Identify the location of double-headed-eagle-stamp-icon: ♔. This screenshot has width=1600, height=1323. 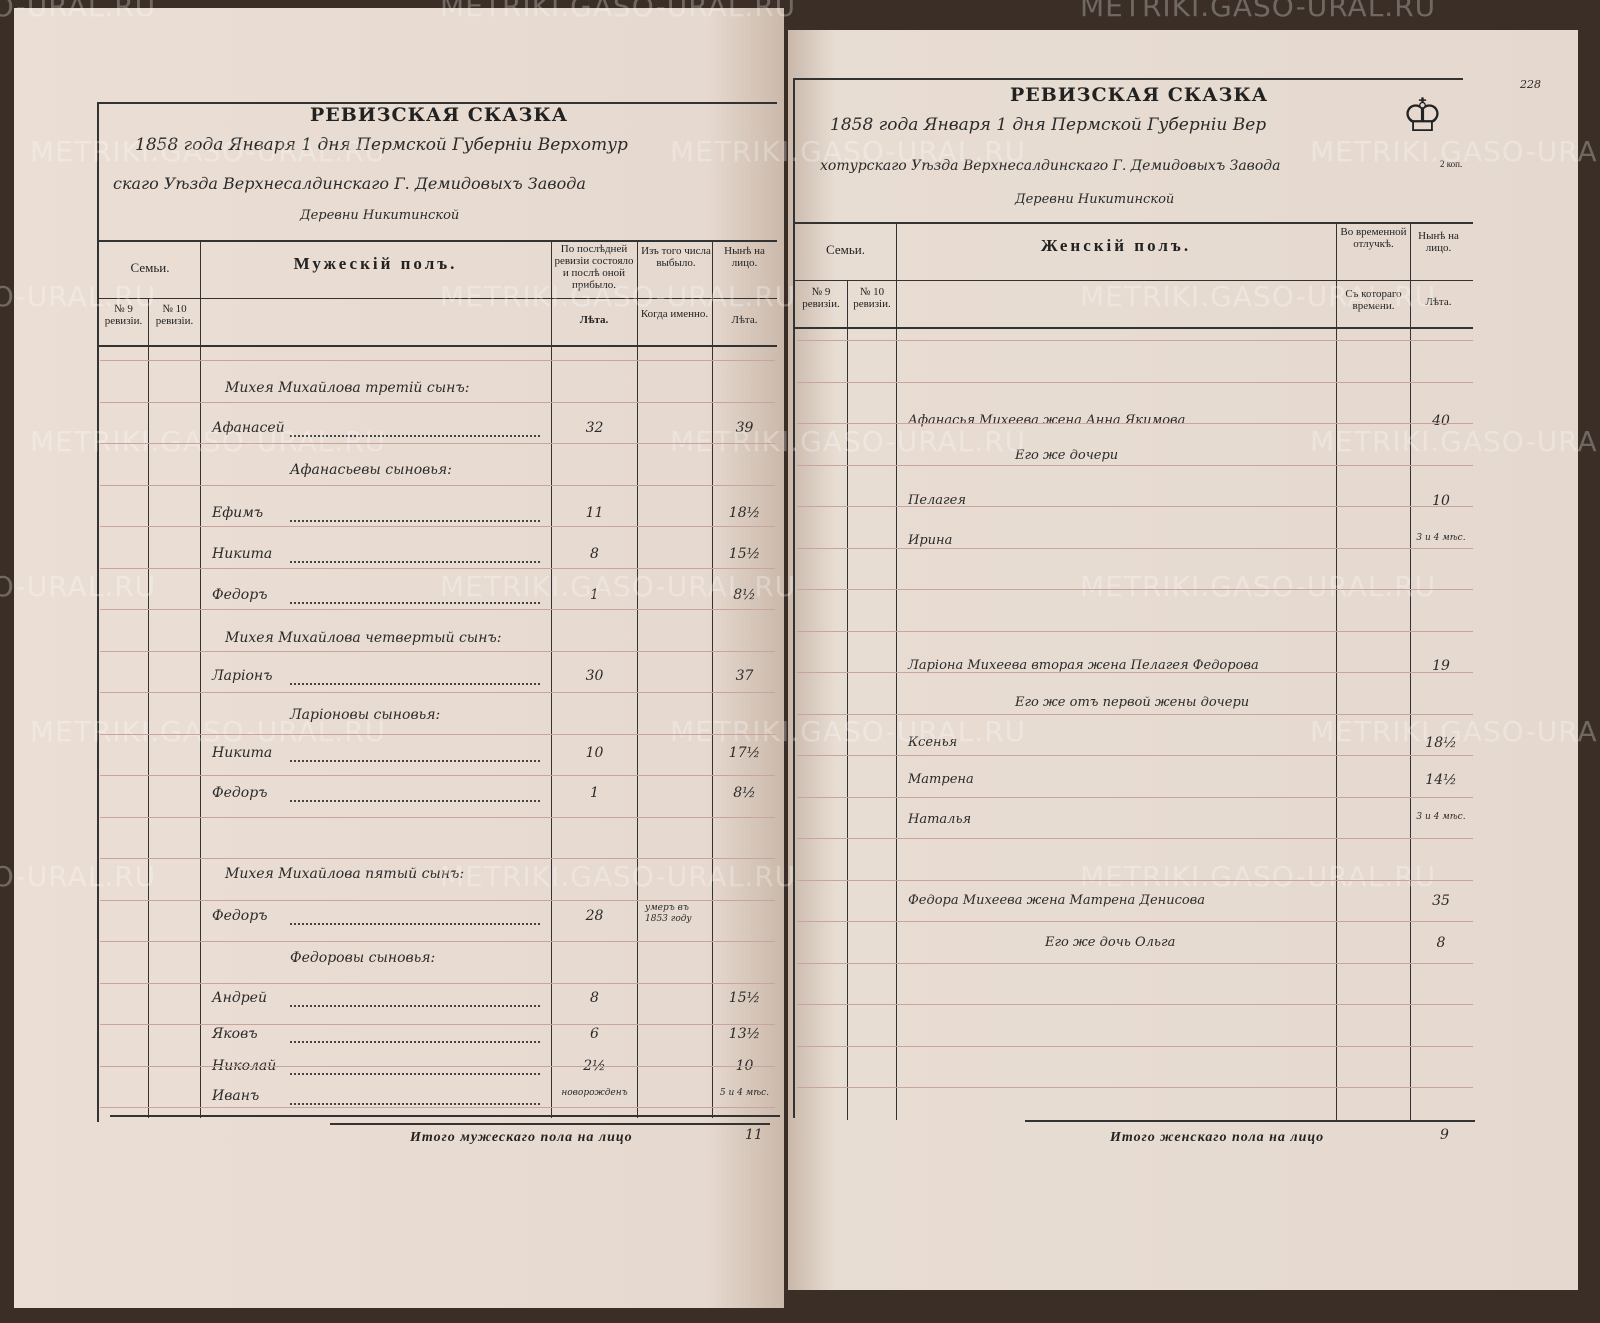
(1422, 115).